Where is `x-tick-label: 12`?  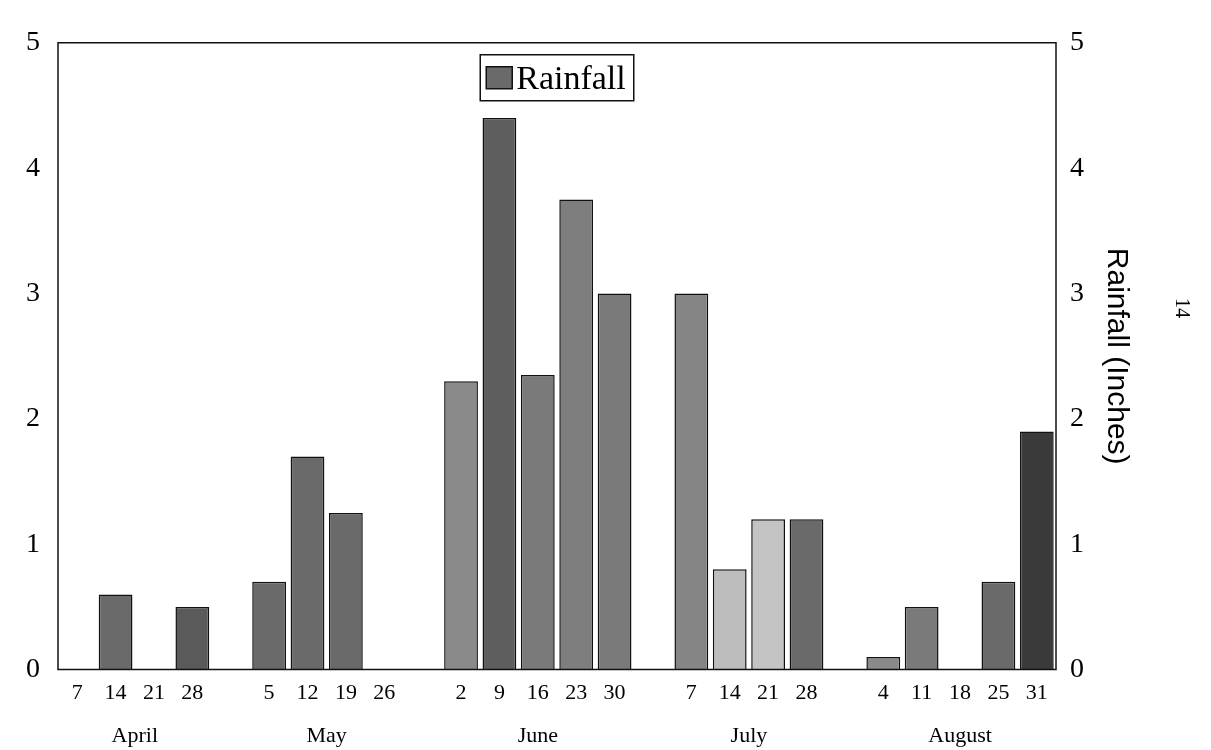 x-tick-label: 12 is located at coordinates (307, 691).